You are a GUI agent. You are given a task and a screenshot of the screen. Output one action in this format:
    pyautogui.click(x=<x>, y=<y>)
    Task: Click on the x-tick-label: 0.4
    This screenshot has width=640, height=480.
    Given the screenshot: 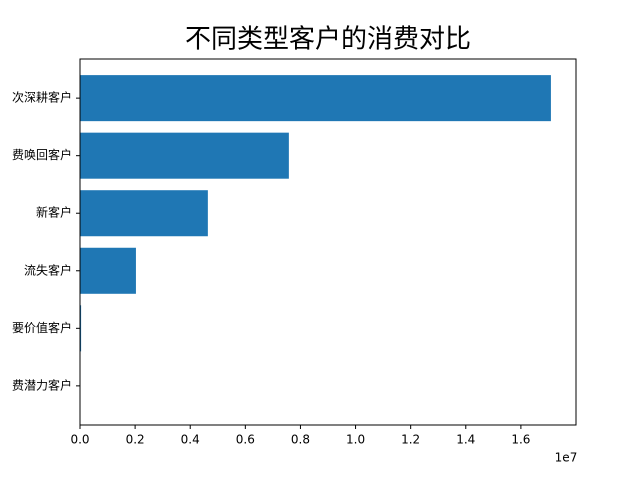 What is the action you would take?
    pyautogui.click(x=190, y=440)
    